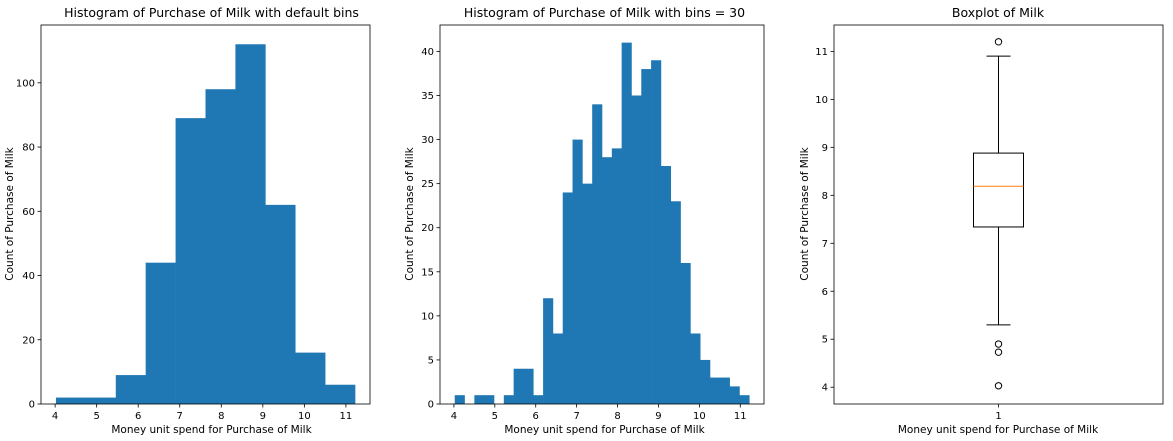  What do you see at coordinates (998, 12) in the screenshot?
I see `chart-title: Boxplot of Milk` at bounding box center [998, 12].